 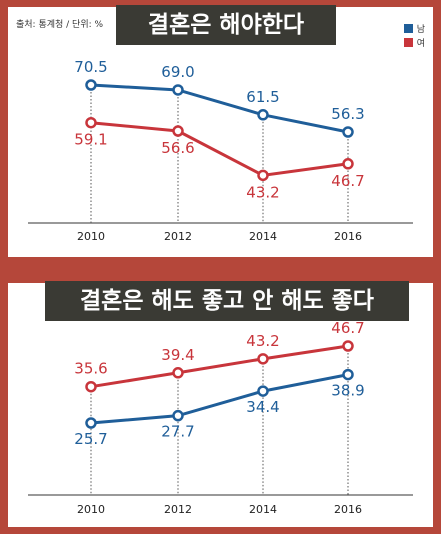 What do you see at coordinates (90, 140) in the screenshot?
I see `data-label: 59.1` at bounding box center [90, 140].